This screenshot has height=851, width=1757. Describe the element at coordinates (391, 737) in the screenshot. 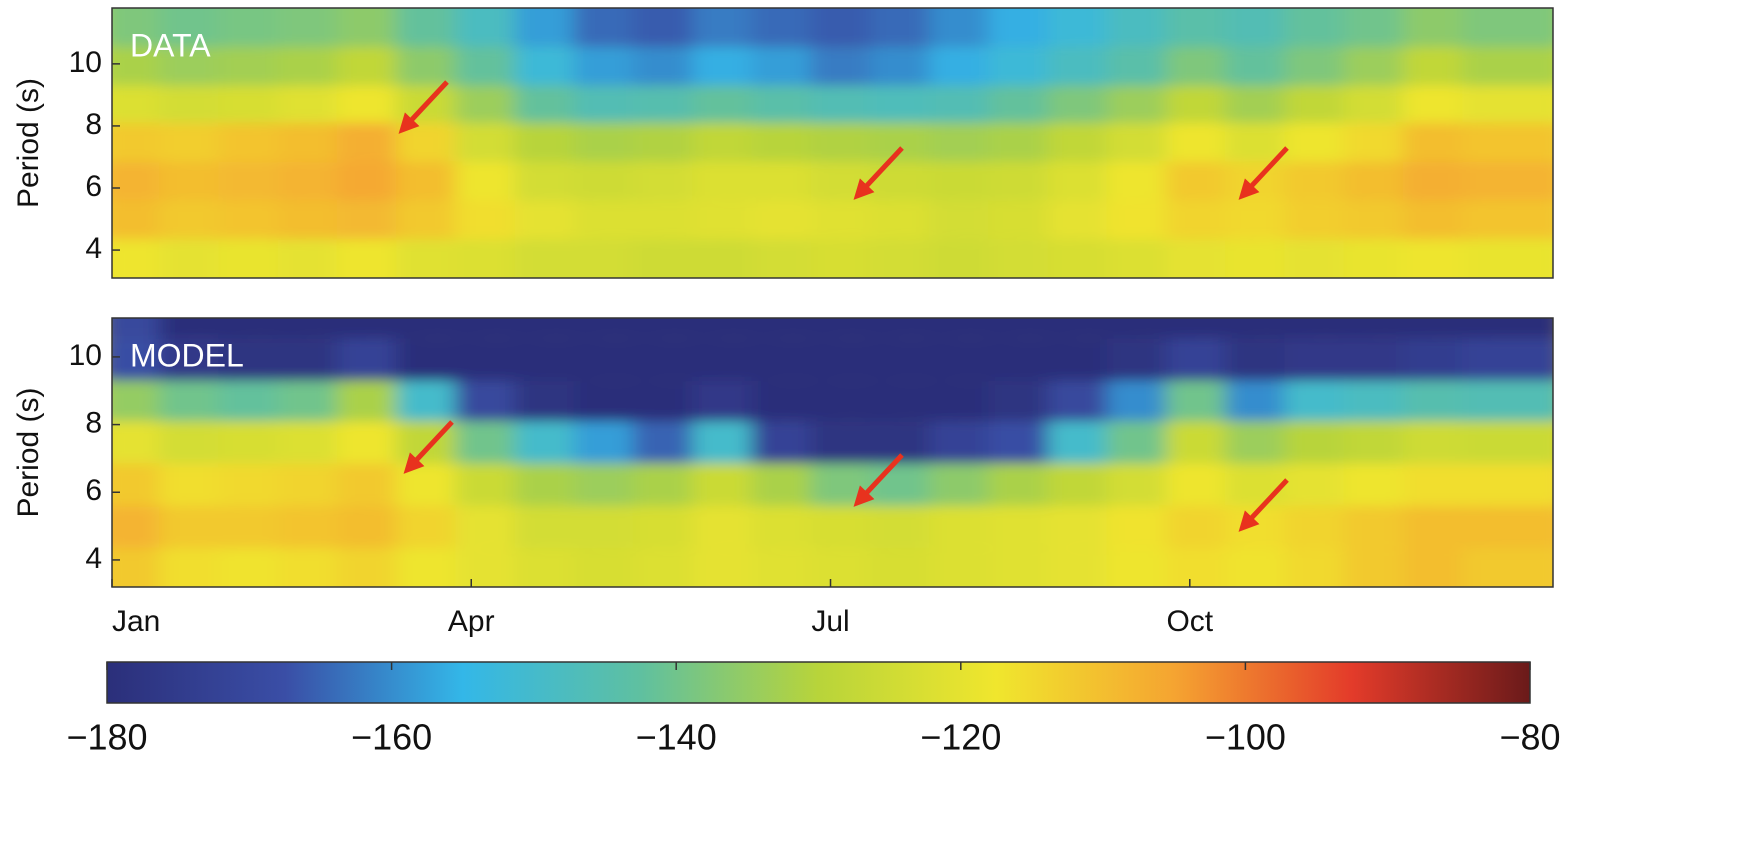

I see `colorbar-tick-label: −160` at that location.